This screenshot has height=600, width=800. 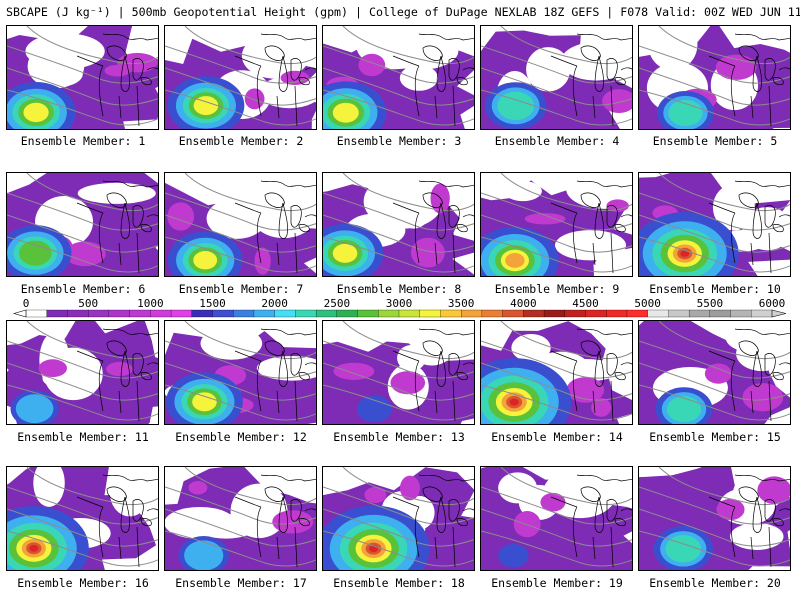 What do you see at coordinates (557, 437) in the screenshot?
I see `member-label: Ensemble Member: 14` at bounding box center [557, 437].